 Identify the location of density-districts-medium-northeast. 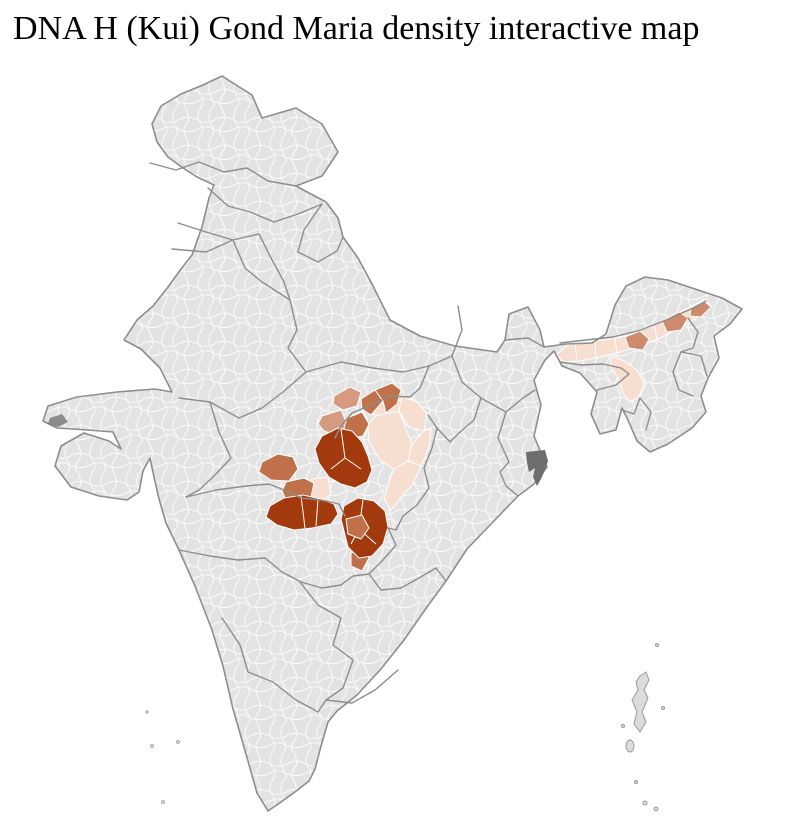
(668, 325).